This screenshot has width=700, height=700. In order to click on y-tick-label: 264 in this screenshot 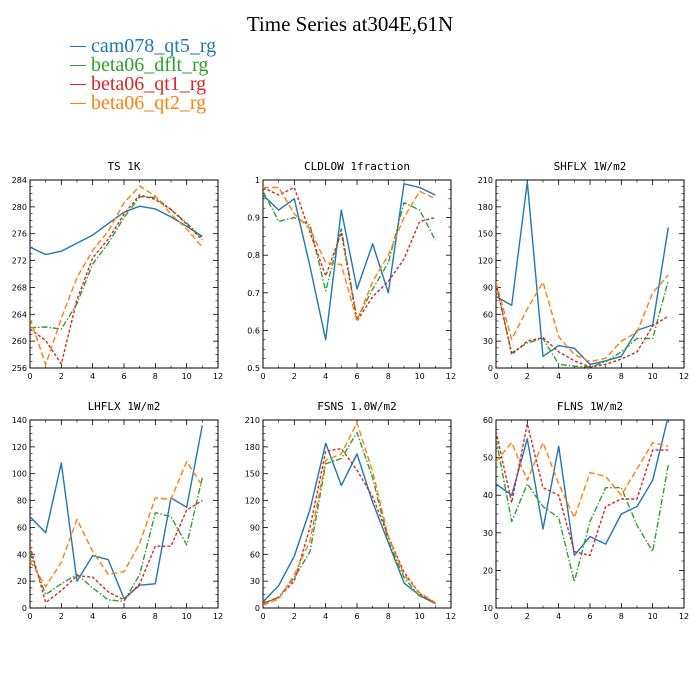, I will do `click(19, 314)`.